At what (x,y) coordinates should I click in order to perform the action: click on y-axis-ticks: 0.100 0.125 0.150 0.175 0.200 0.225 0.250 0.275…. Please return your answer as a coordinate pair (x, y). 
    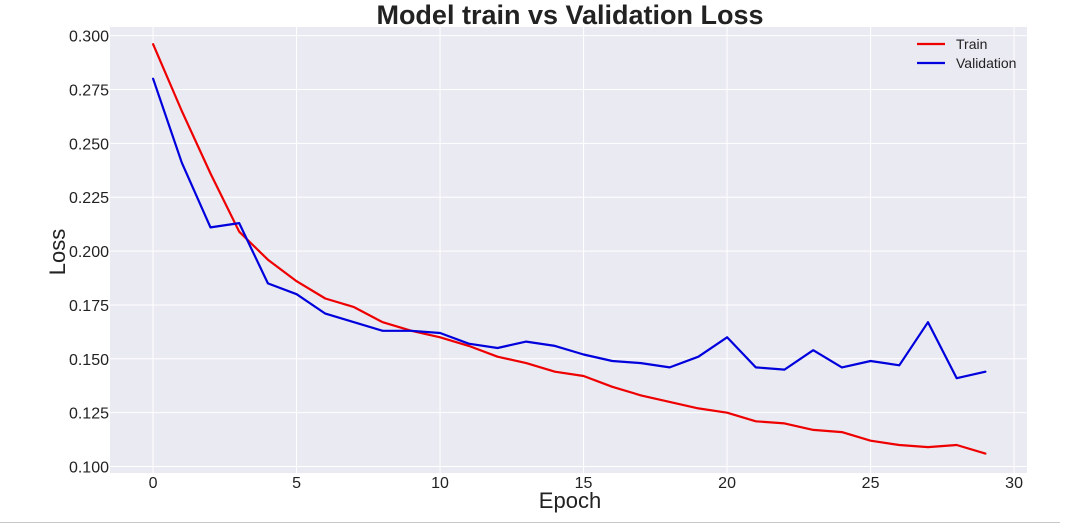
    Looking at the image, I should click on (89, 253).